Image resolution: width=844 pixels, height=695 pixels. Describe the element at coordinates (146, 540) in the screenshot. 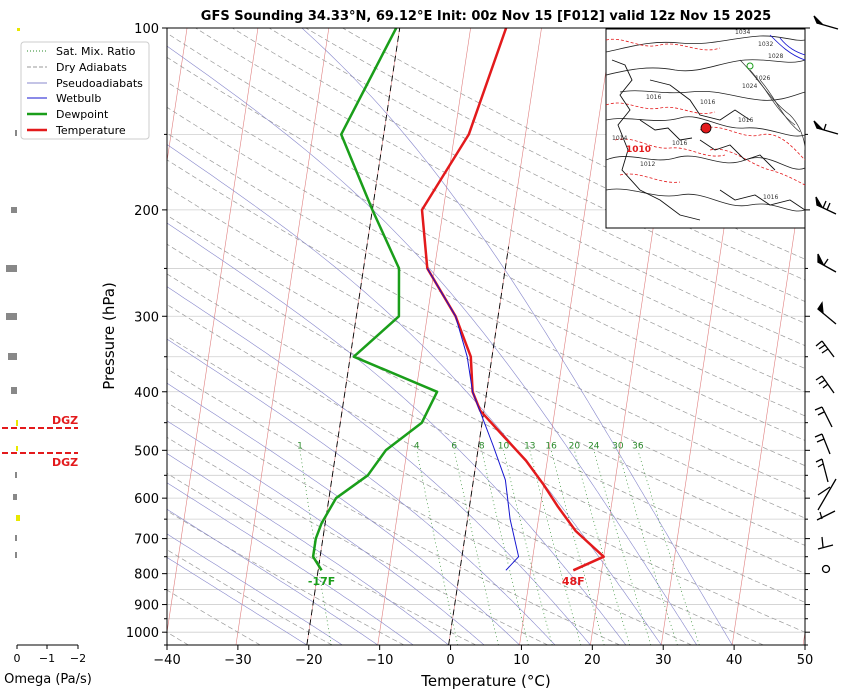

I see `y-tick-label: 700` at that location.